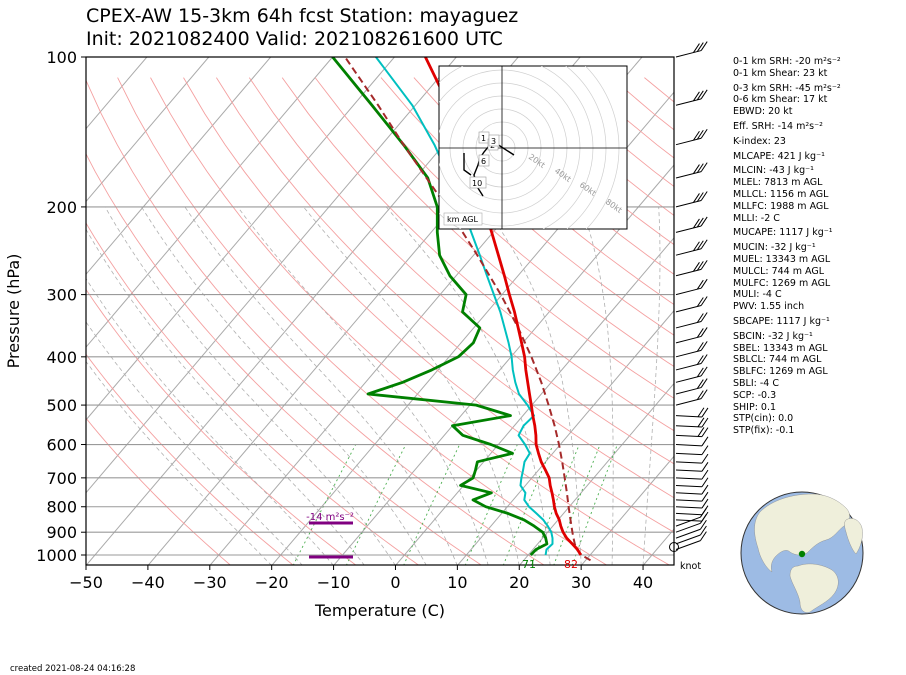 The height and width of the screenshot is (675, 906). What do you see at coordinates (773, 171) in the screenshot?
I see `stat-line: MLCIN: -43 J kg⁻¹` at bounding box center [773, 171].